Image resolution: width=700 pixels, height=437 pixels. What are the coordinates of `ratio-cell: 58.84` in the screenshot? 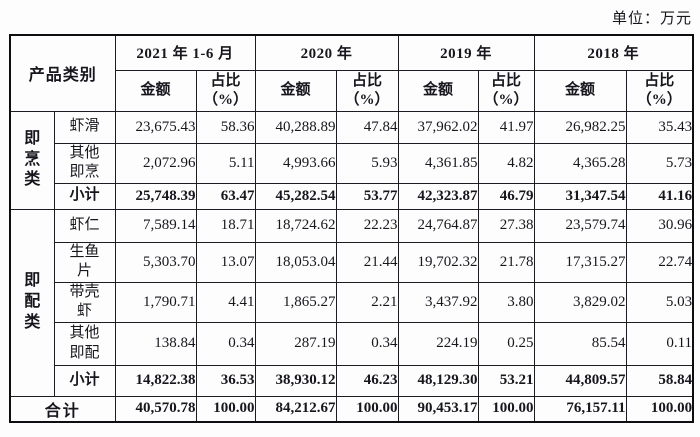 It's located at (659, 380).